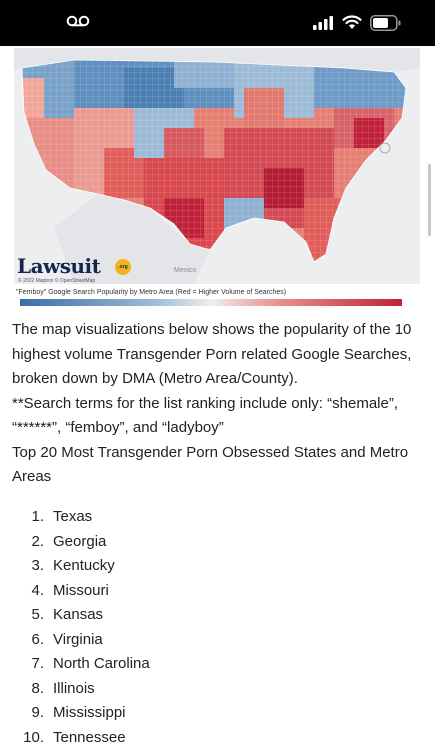  Describe the element at coordinates (80, 541) in the screenshot. I see `list-item-name: Georgia` at that location.